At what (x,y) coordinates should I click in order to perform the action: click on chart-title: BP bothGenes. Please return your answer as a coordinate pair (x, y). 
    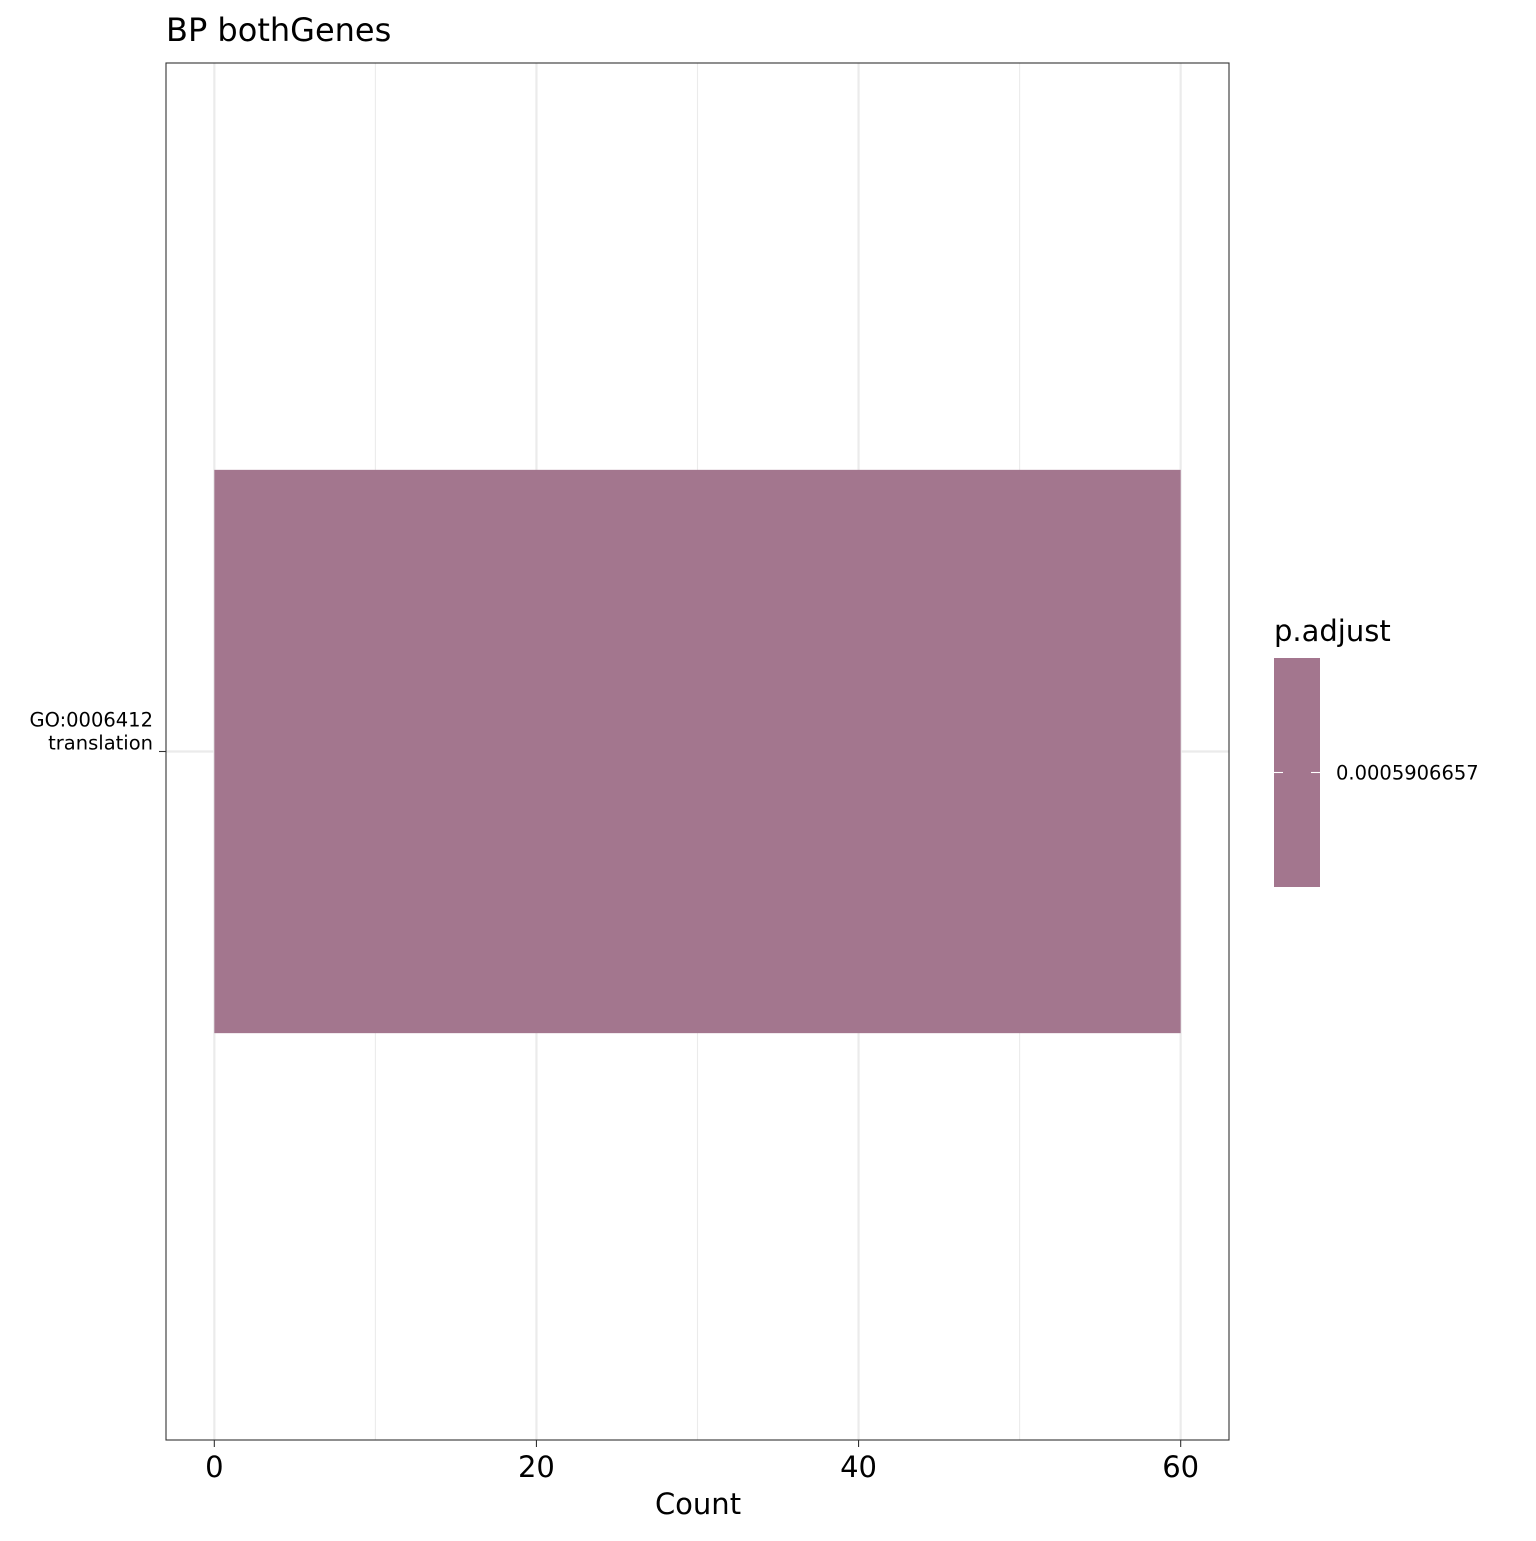
    Looking at the image, I should click on (278, 30).